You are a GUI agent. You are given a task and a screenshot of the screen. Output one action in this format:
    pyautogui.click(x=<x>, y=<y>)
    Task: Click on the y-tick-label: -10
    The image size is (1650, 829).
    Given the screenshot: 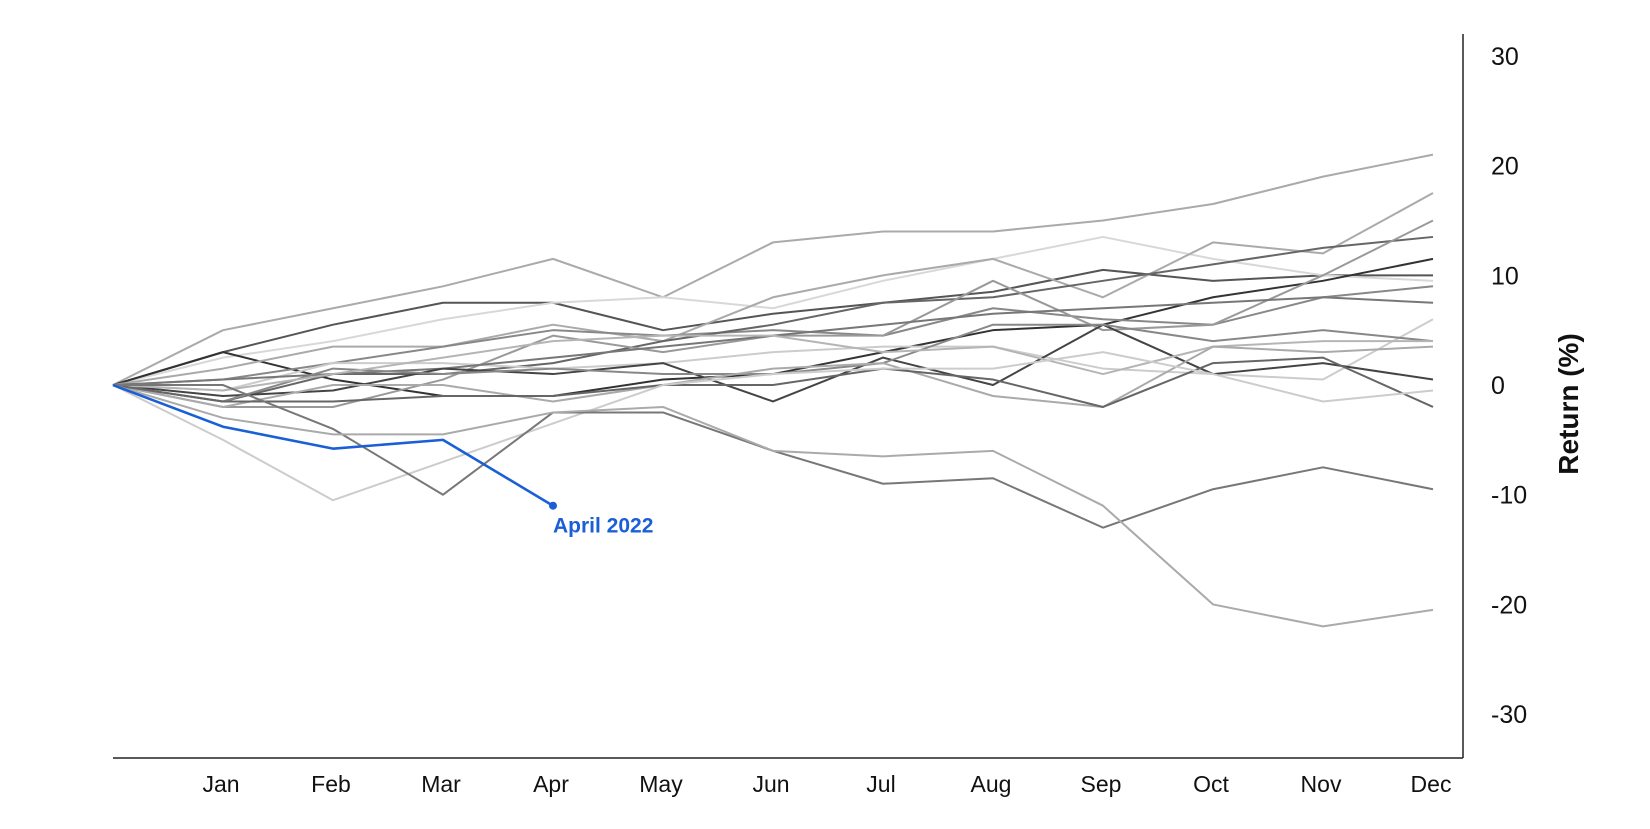 What is the action you would take?
    pyautogui.click(x=1509, y=496)
    